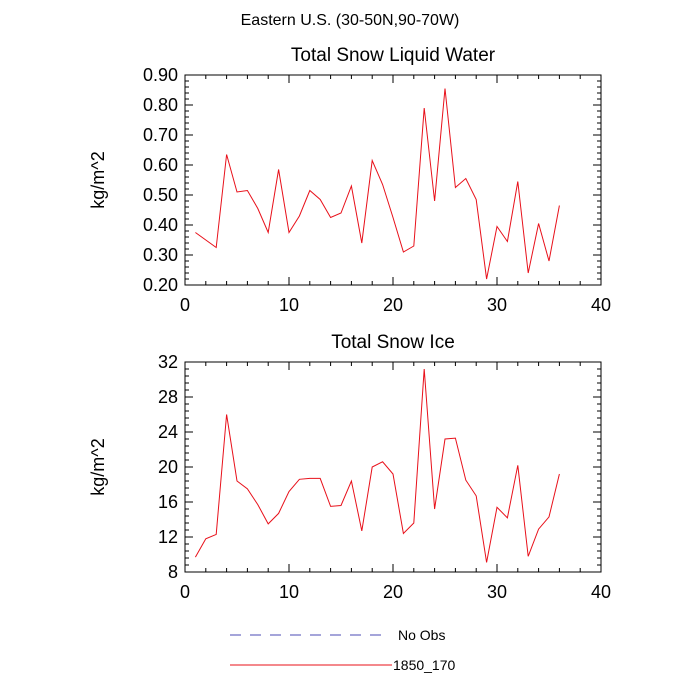  I want to click on y-tick-label: 0.50, so click(160, 195).